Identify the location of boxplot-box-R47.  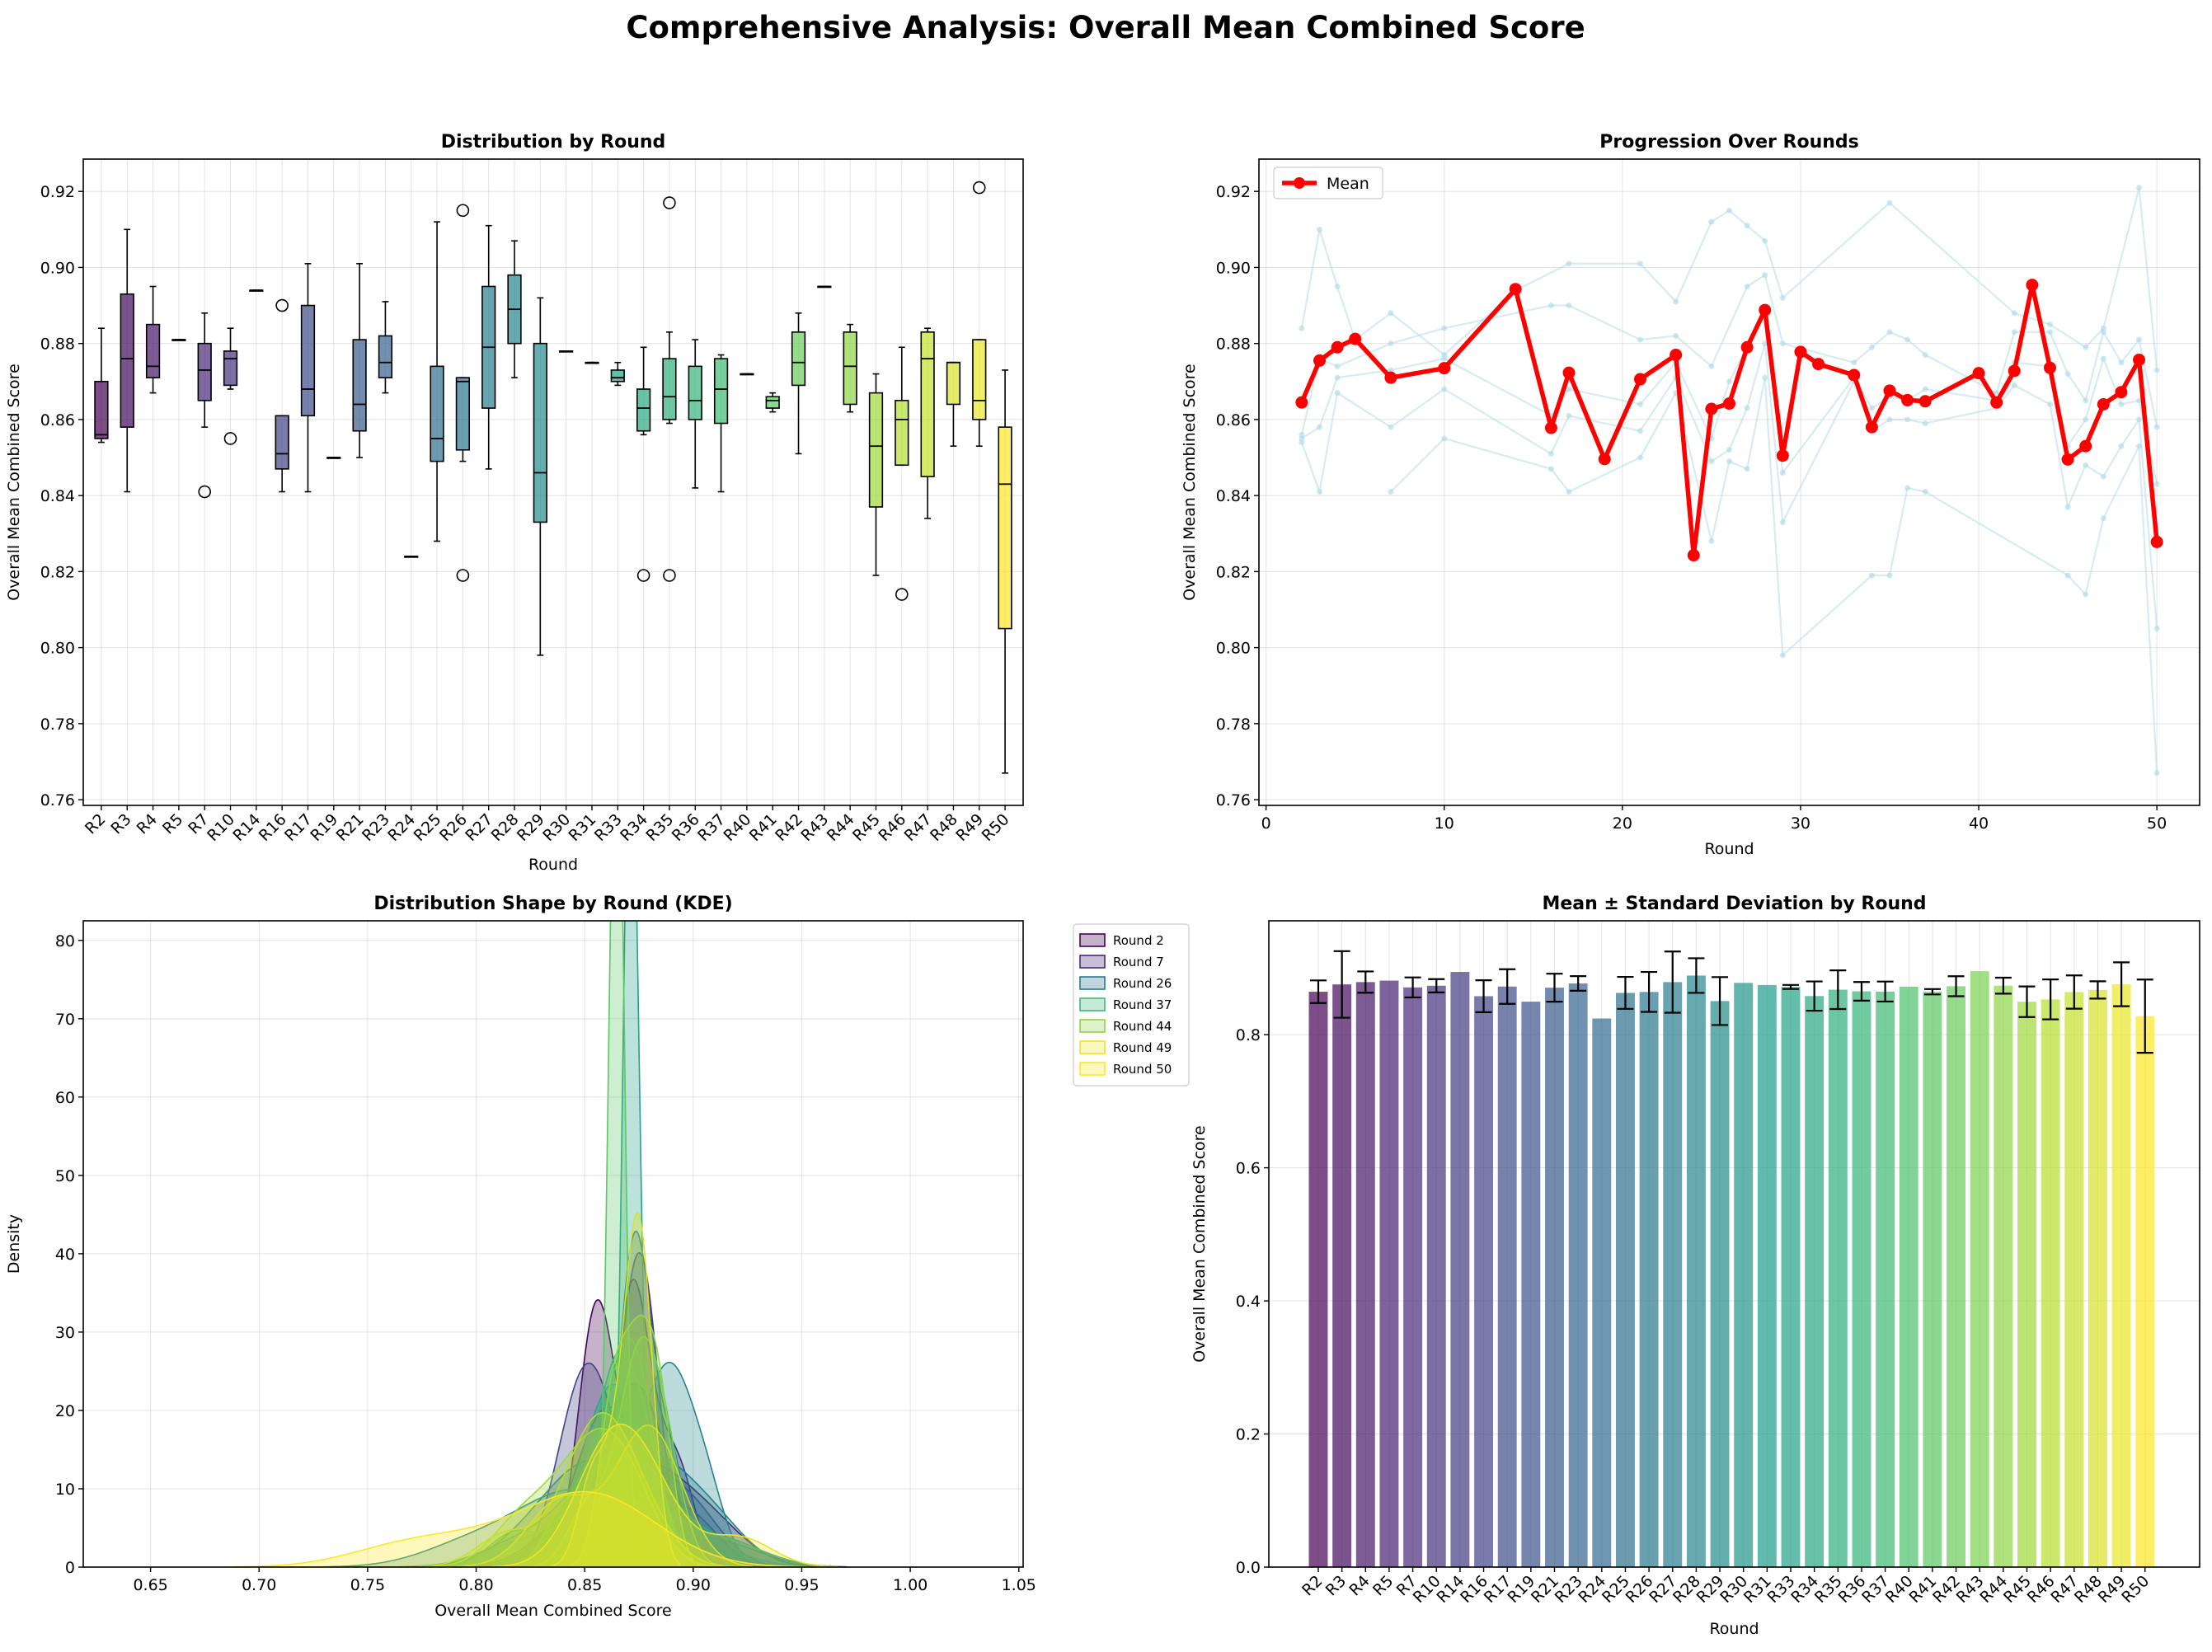
(928, 423).